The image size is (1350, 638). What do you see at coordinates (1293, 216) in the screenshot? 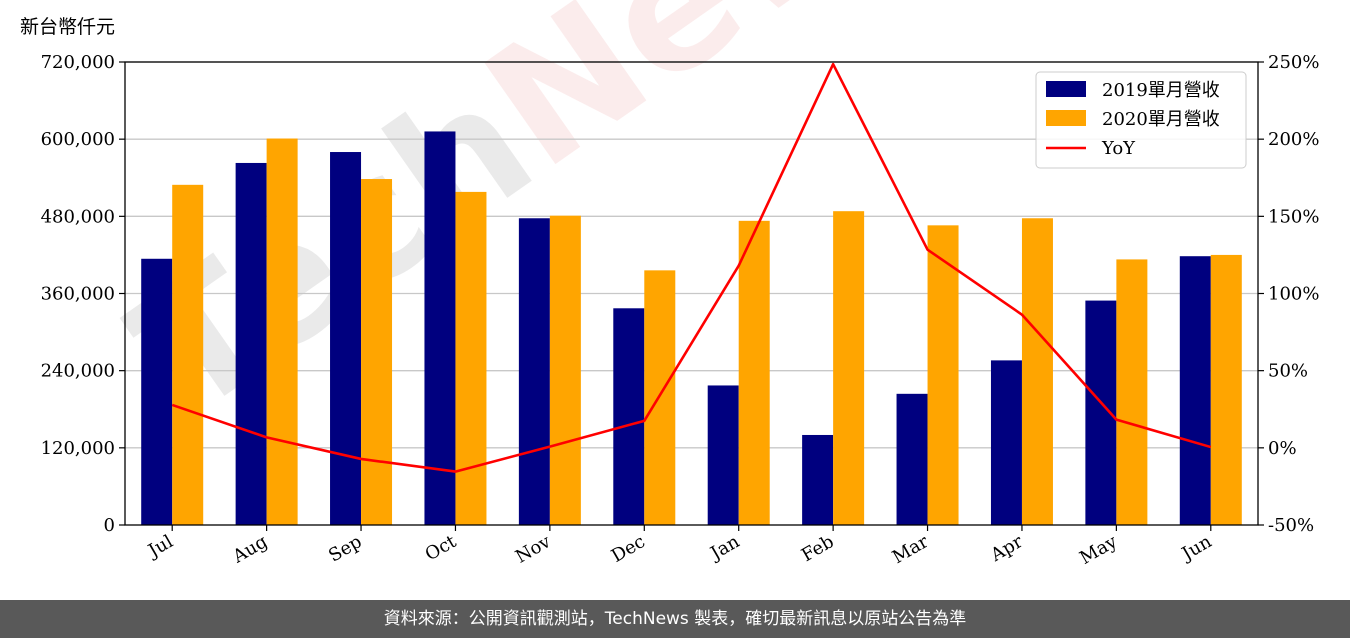
I see `y-right-tick-label: 150%` at bounding box center [1293, 216].